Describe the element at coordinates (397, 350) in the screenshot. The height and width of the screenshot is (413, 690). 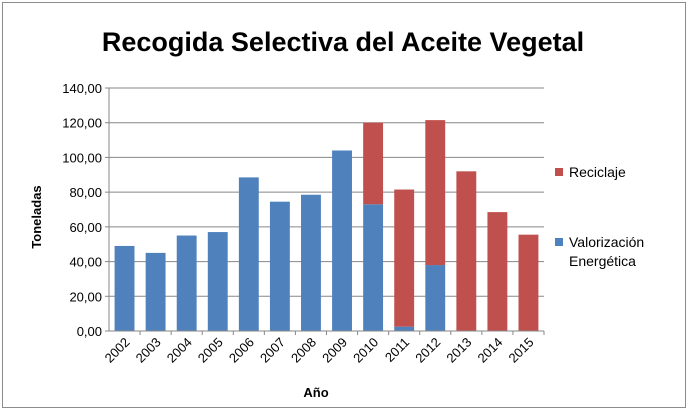
I see `x-tick-label: 2011` at that location.